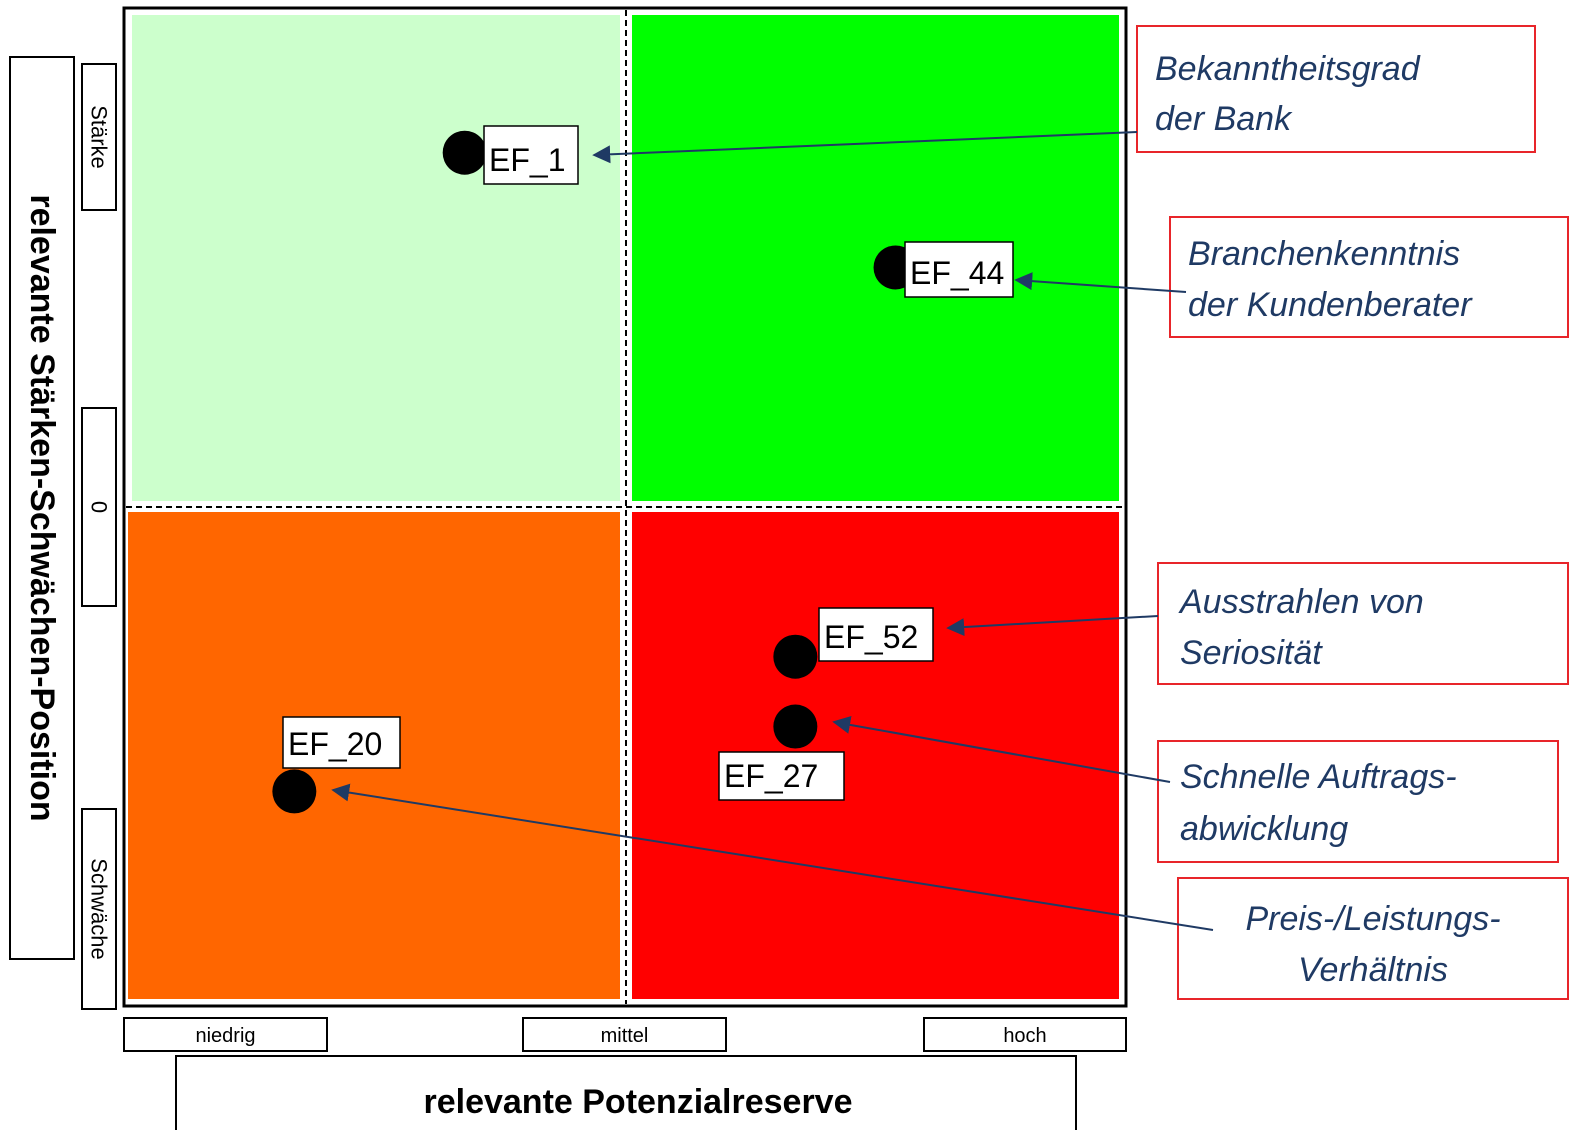 The height and width of the screenshot is (1130, 1582). I want to click on y-tick-label-middle: 0, so click(99, 507).